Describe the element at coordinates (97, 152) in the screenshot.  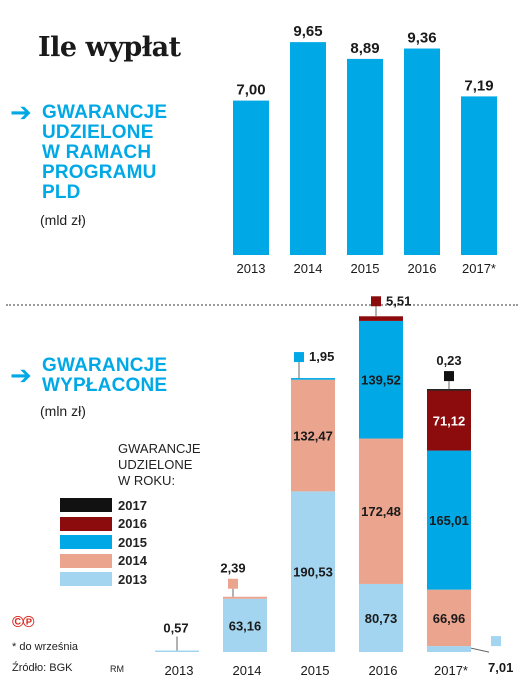
I see `chart1-title-line: W RAMACH` at that location.